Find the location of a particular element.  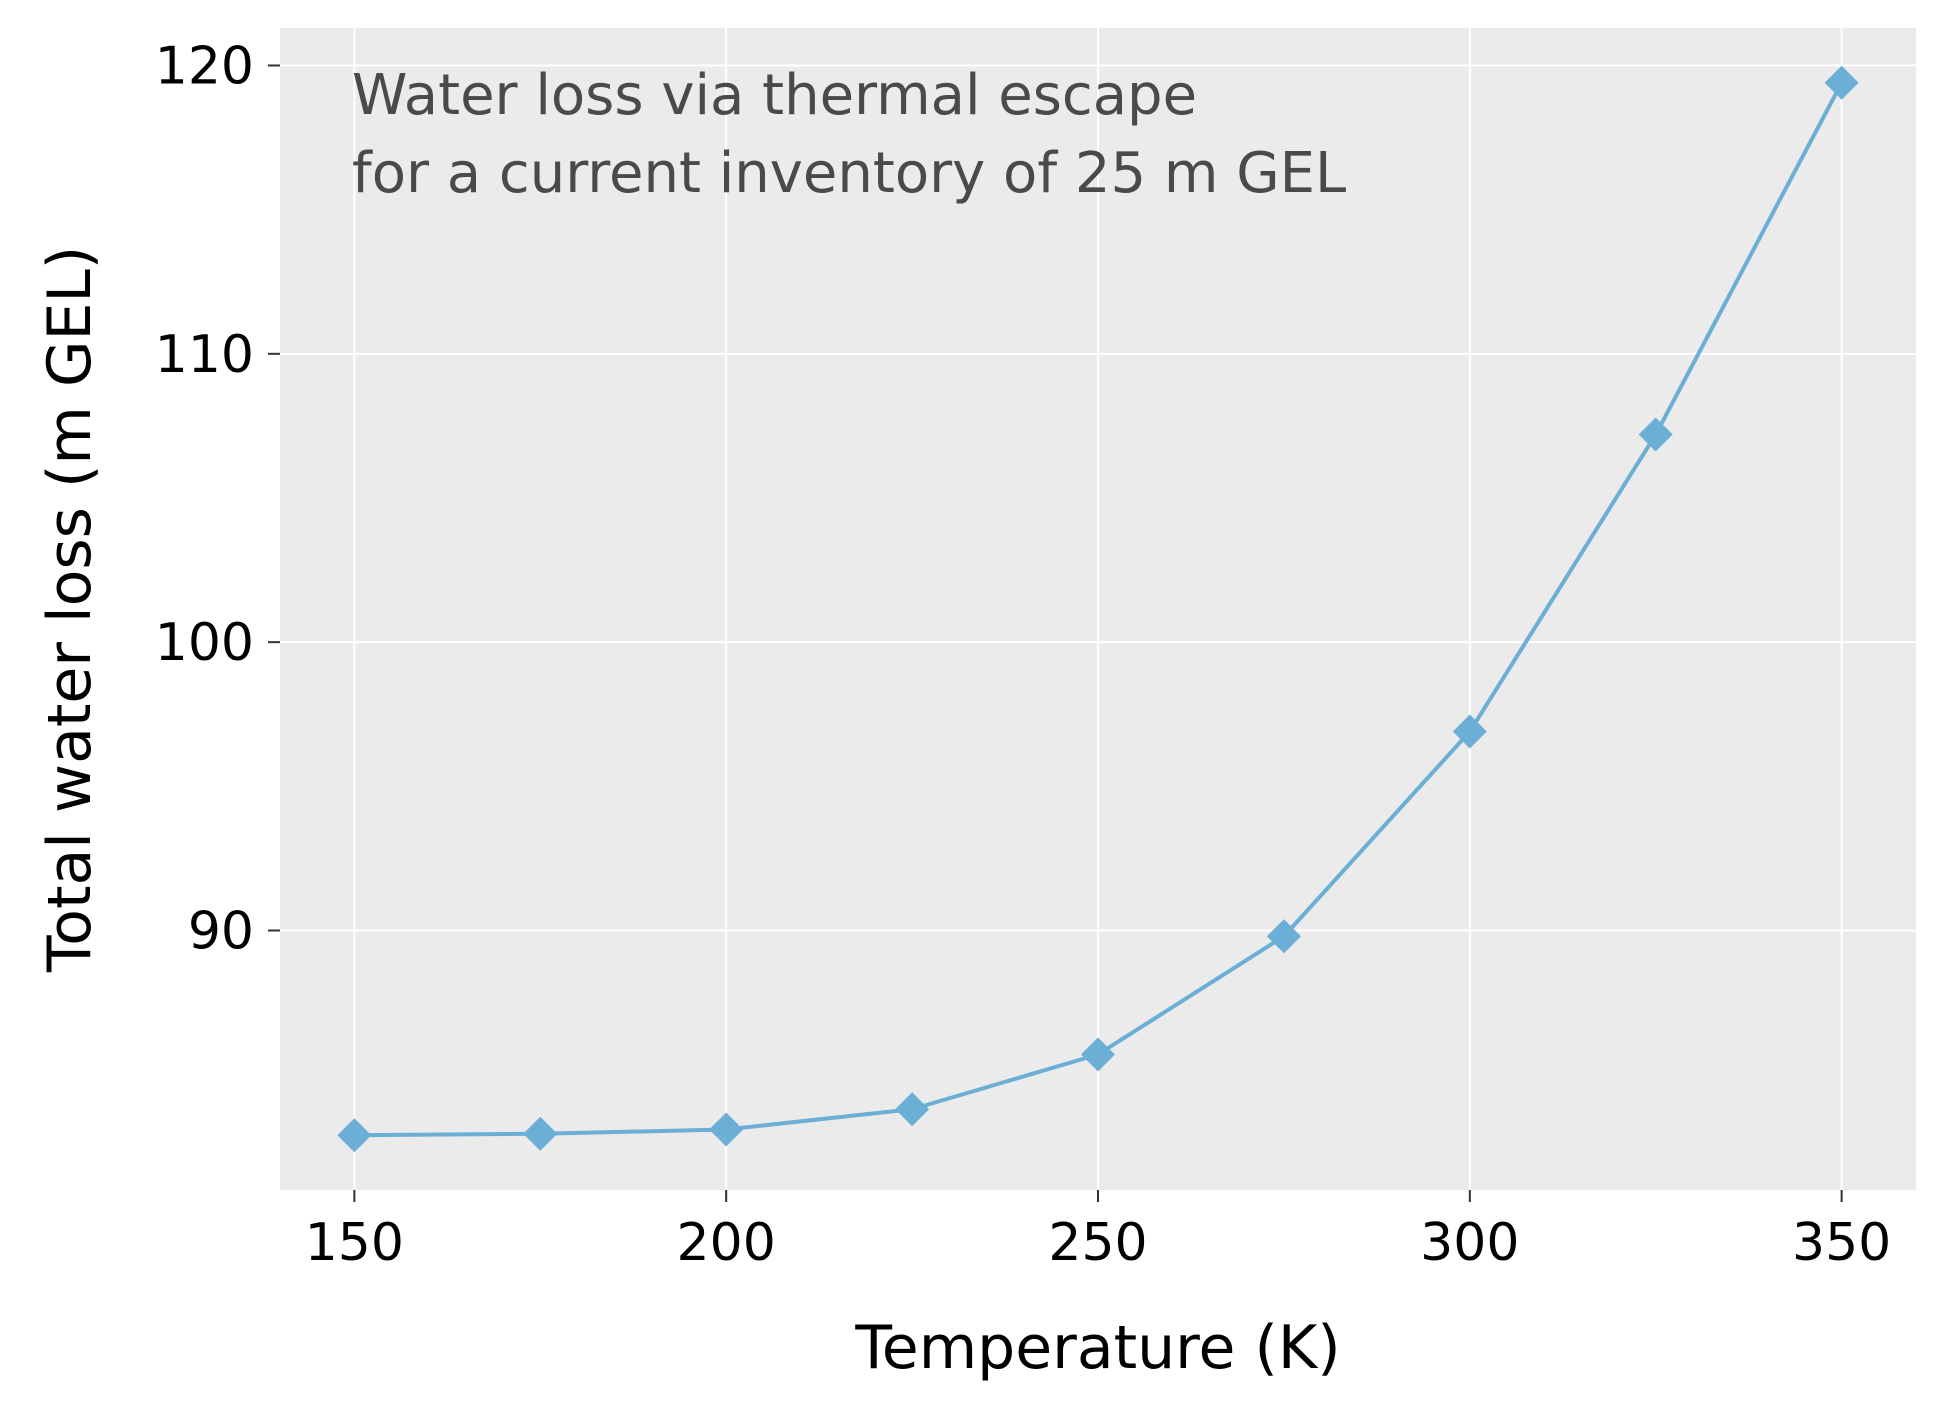

annotation-line-1: Water loss via thermal escape is located at coordinates (774, 95).